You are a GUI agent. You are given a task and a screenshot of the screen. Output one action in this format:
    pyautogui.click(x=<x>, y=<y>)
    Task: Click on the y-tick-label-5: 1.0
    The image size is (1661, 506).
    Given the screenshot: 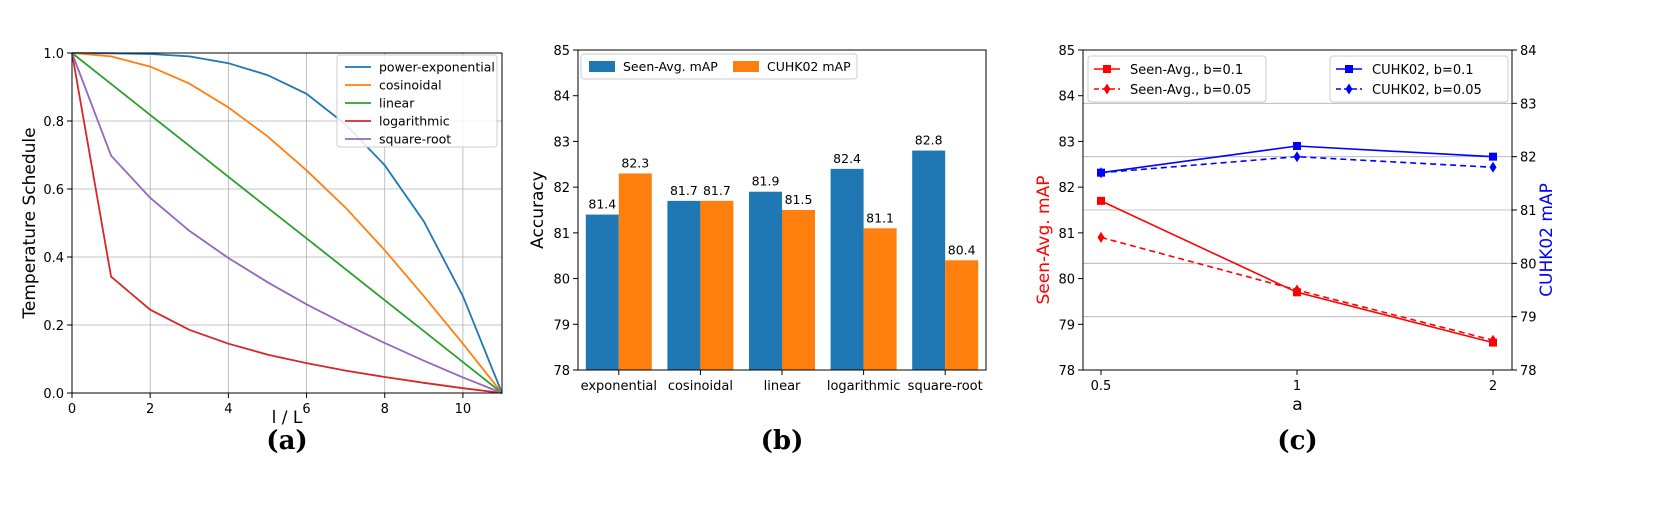 What is the action you would take?
    pyautogui.click(x=53, y=54)
    